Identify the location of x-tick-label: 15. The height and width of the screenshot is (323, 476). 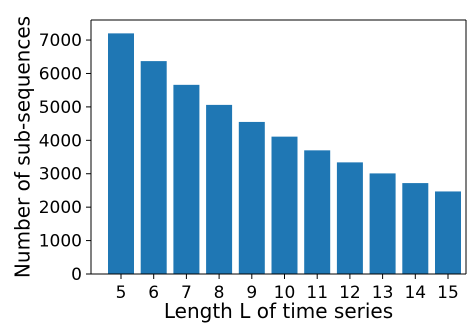
(448, 293).